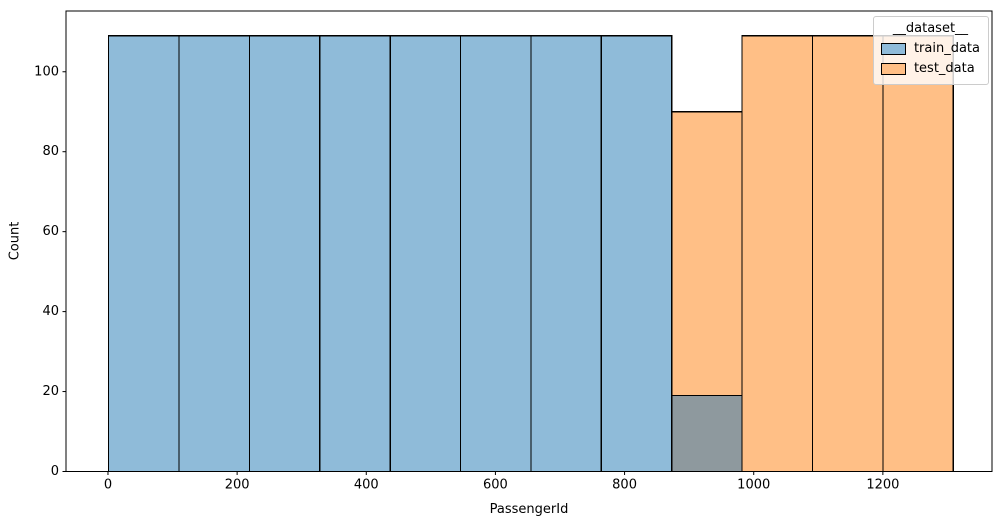 This screenshot has width=1005, height=525. Describe the element at coordinates (624, 485) in the screenshot. I see `x-tick-label: 800` at that location.